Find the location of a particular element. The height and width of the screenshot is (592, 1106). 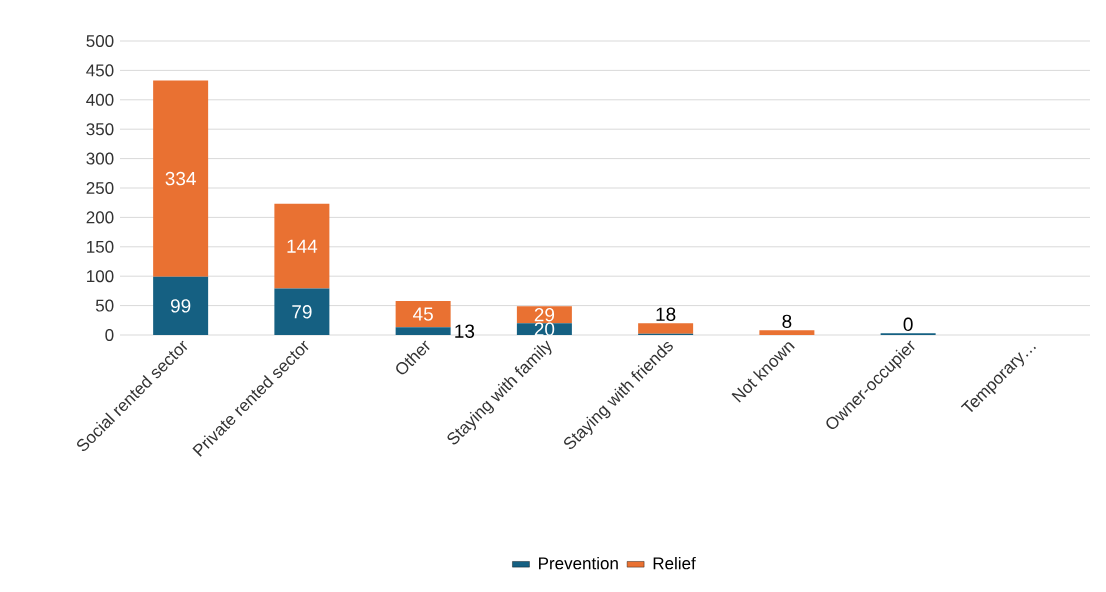

data-label: 8 is located at coordinates (787, 321).